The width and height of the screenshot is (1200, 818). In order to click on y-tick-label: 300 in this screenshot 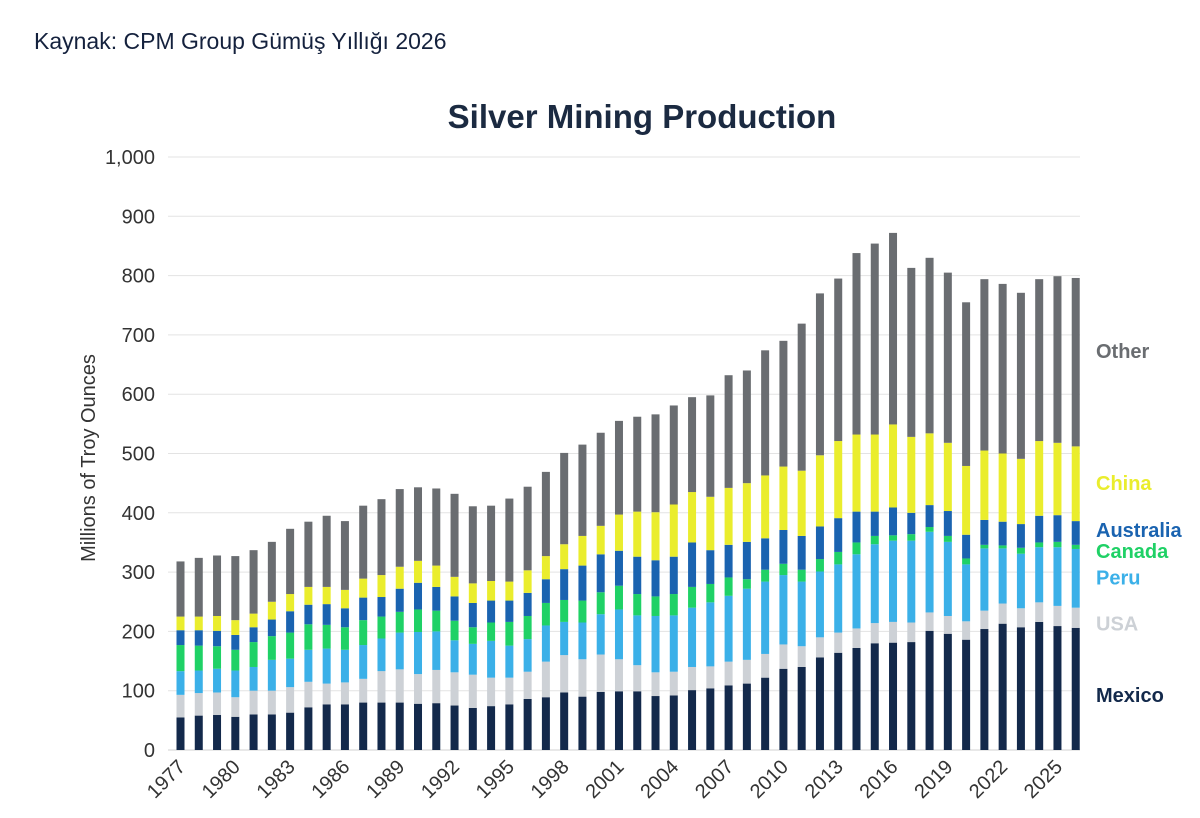, I will do `click(138, 573)`.